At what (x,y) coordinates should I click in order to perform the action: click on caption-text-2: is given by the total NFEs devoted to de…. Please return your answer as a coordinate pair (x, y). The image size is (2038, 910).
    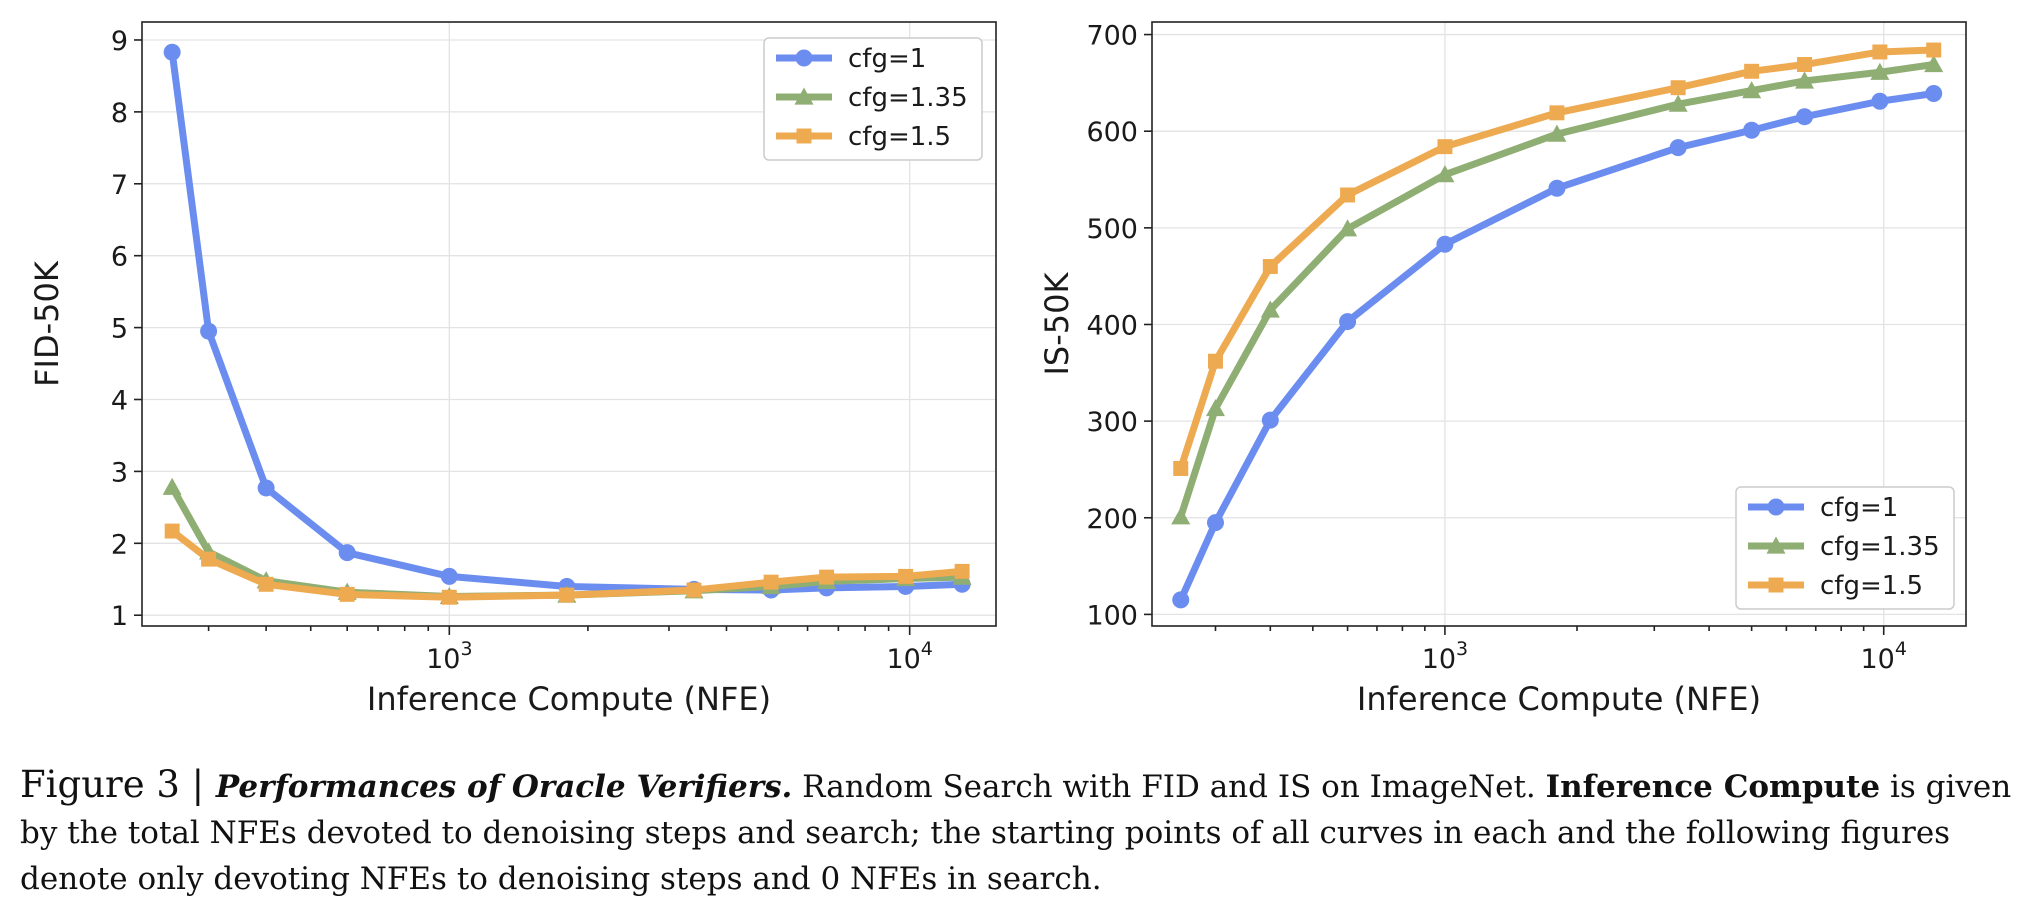
    Looking at the image, I should click on (1016, 833).